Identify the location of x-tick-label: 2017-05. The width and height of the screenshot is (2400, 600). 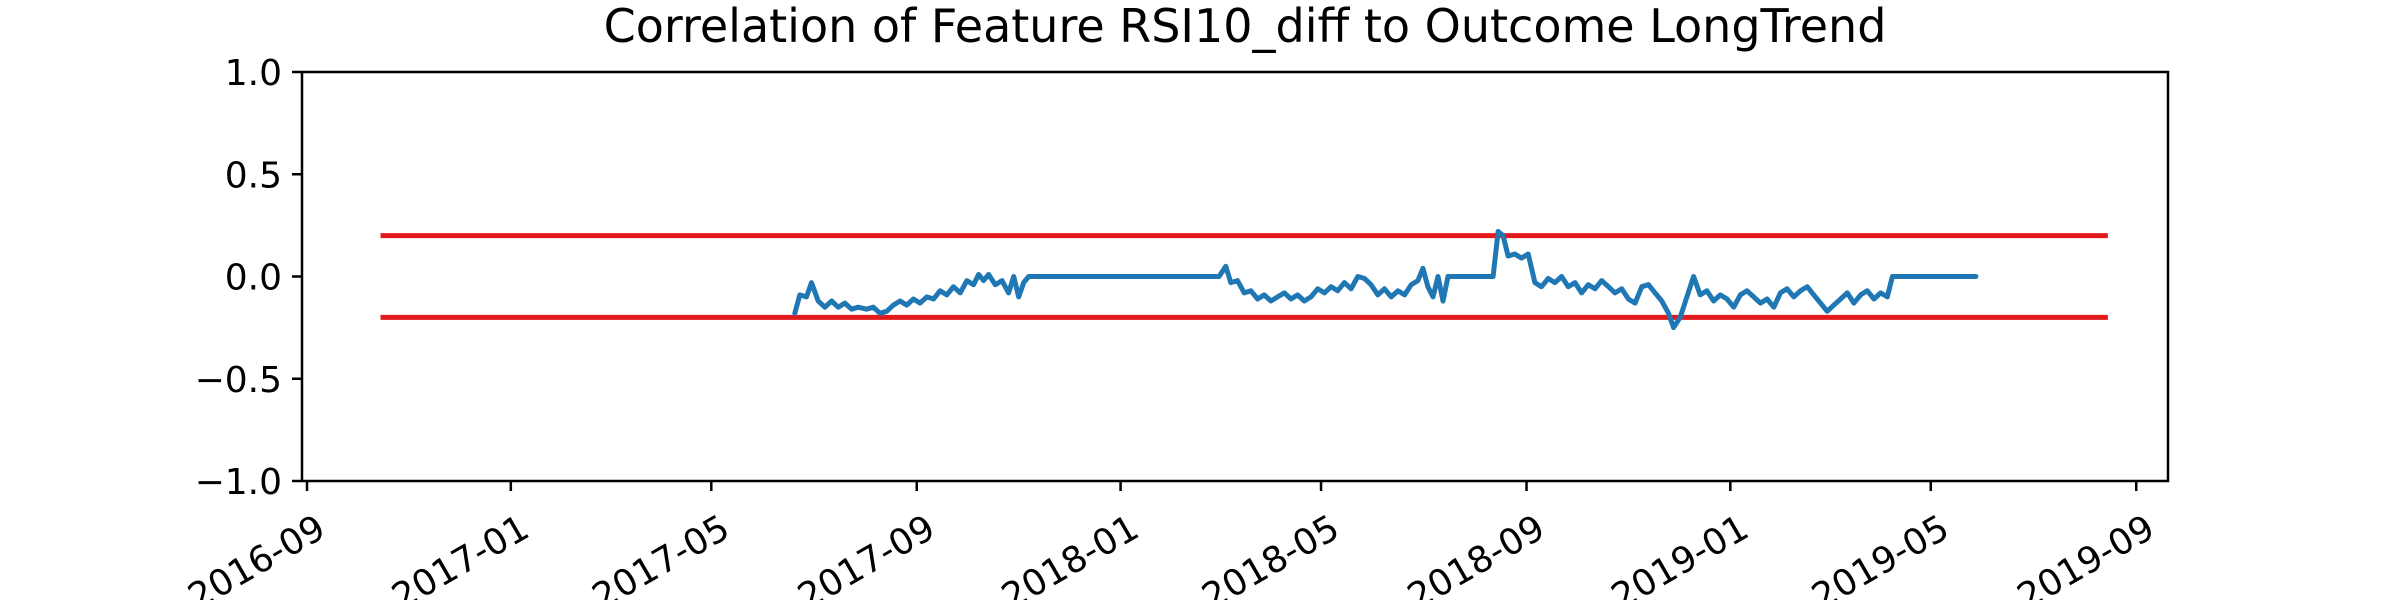
(661, 553).